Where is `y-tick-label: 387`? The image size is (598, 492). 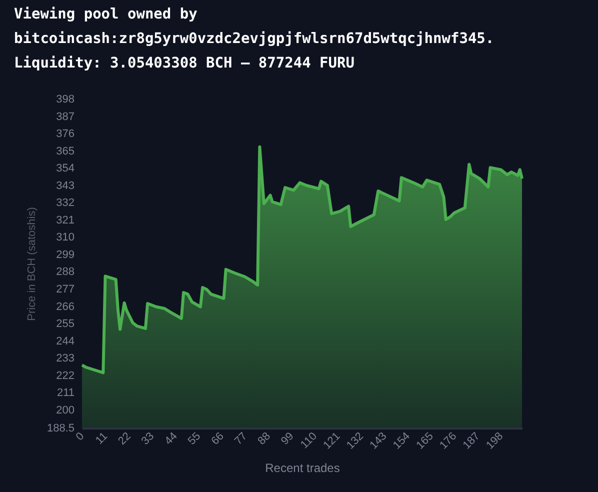 y-tick-label: 387 is located at coordinates (65, 116).